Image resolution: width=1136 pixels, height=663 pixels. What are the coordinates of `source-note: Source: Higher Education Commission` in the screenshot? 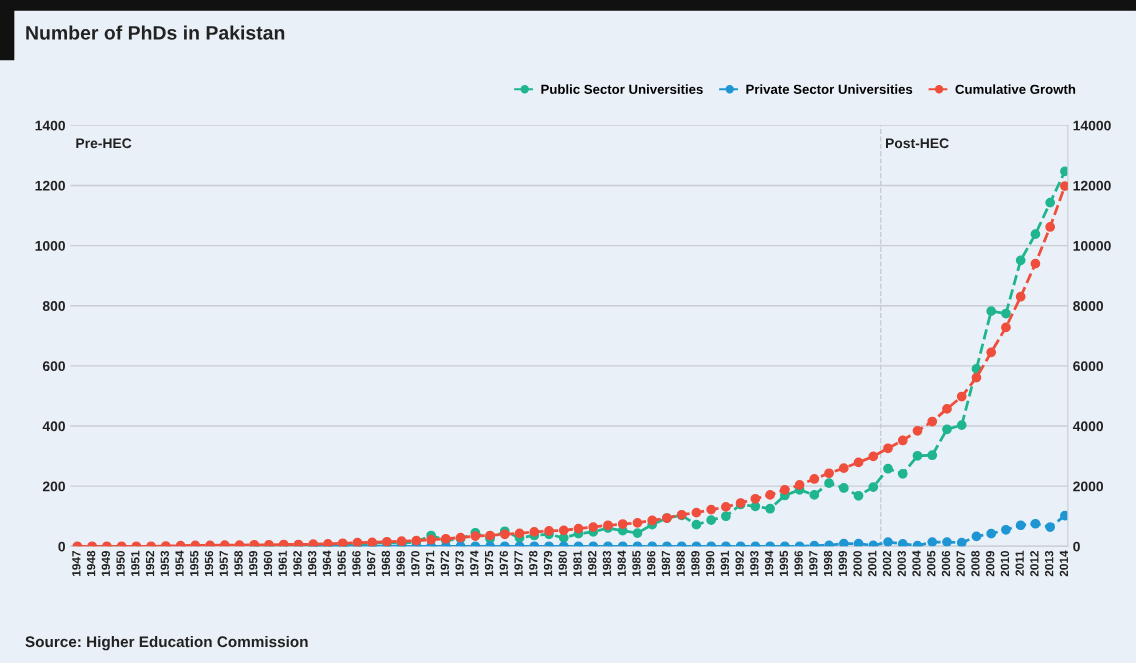 It's located at (166, 643).